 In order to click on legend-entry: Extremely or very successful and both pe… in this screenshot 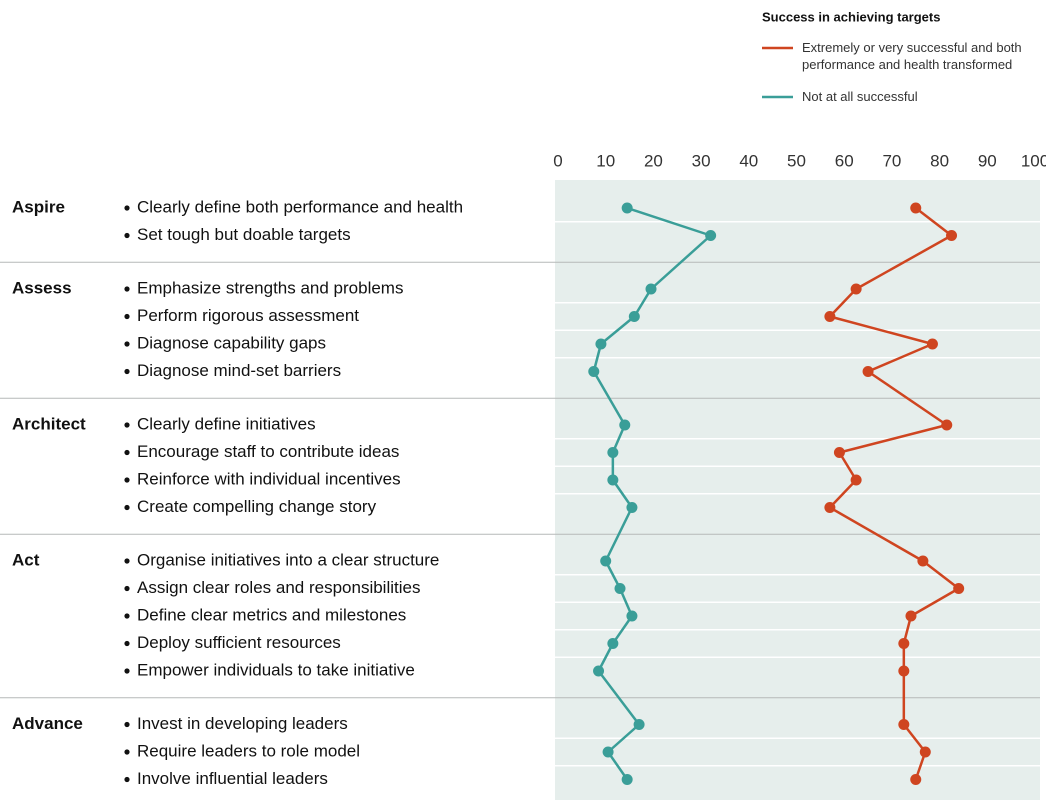, I will do `click(912, 56)`.